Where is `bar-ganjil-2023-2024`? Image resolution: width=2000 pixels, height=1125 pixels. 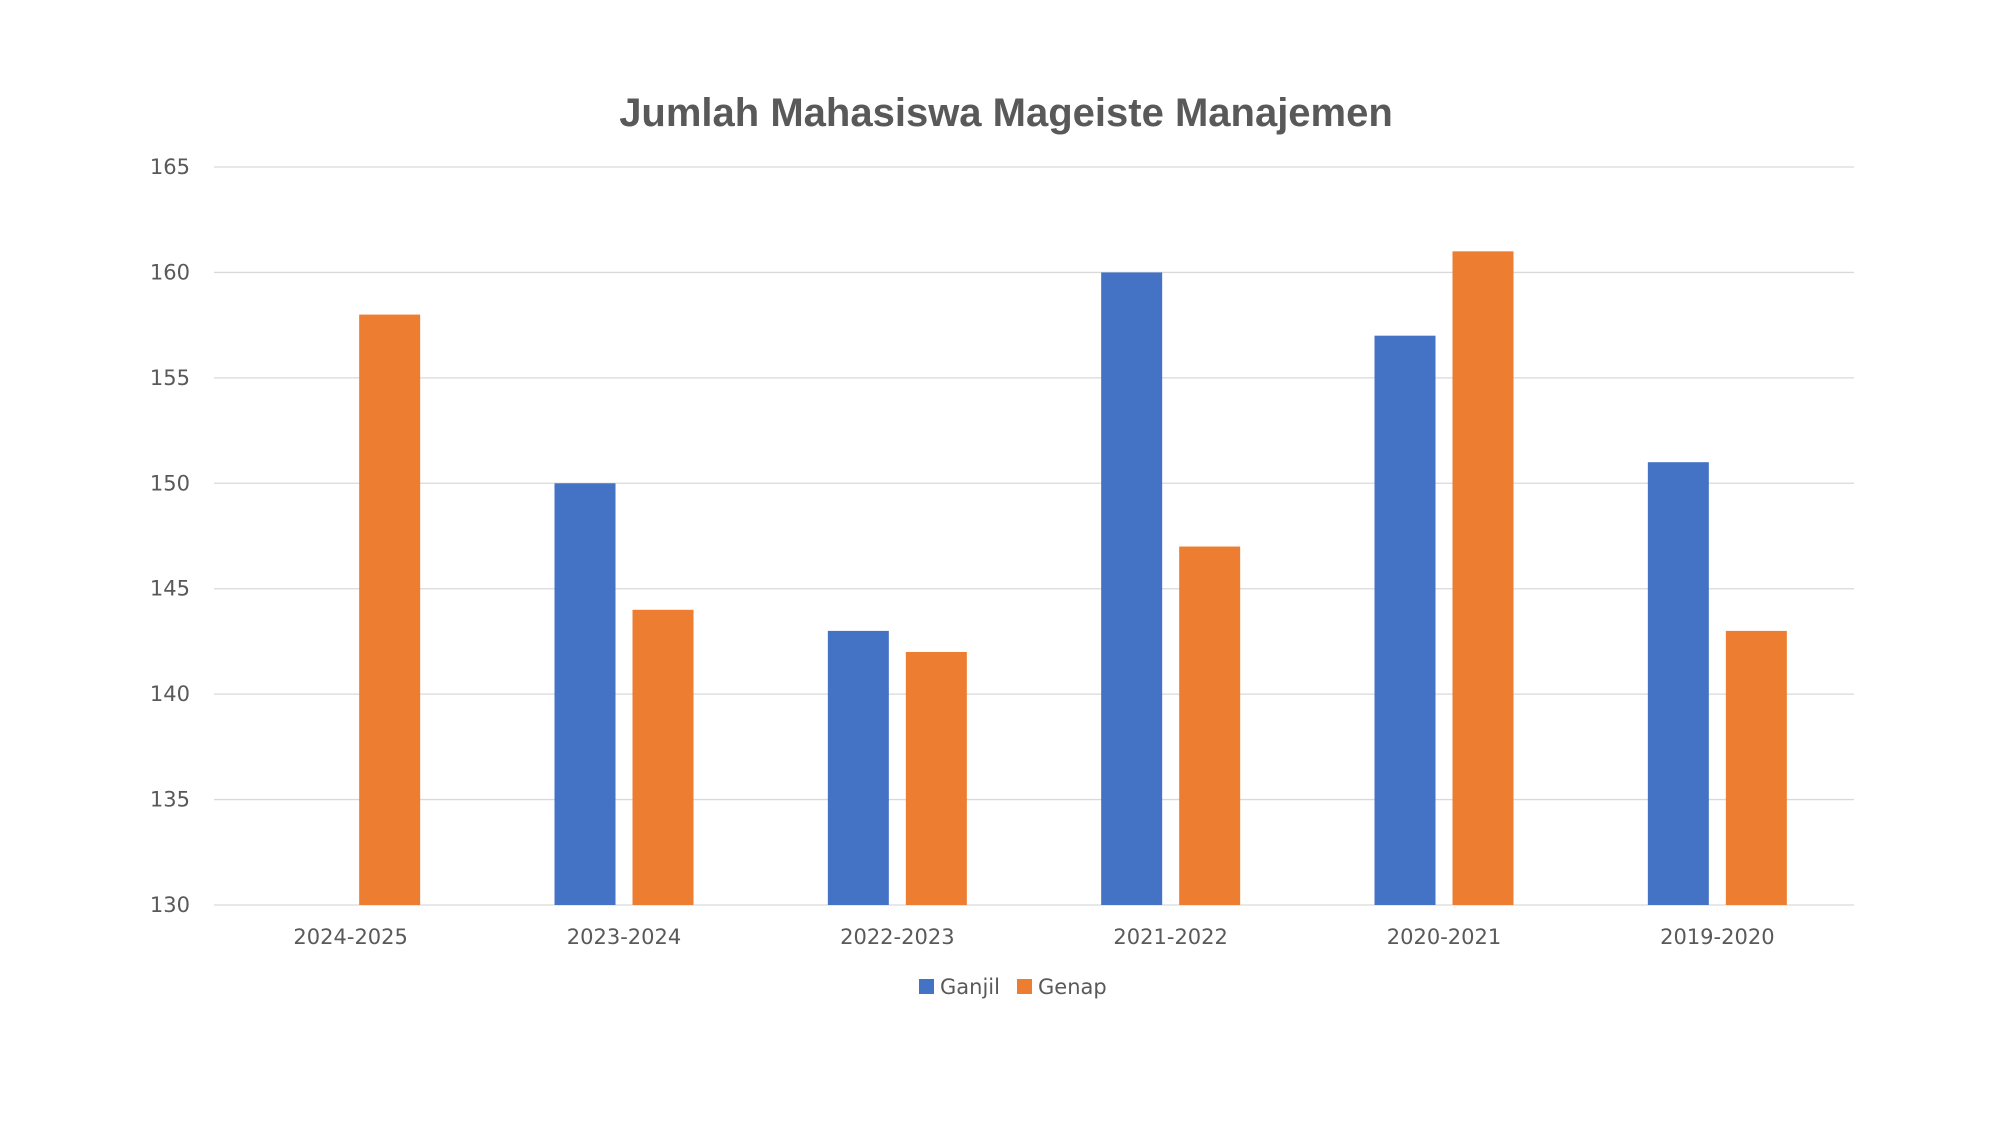 bar-ganjil-2023-2024 is located at coordinates (585, 694).